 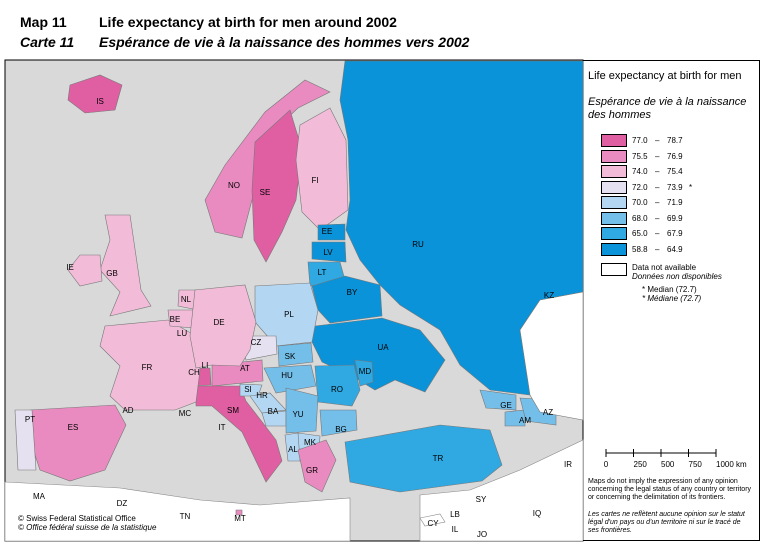 What do you see at coordinates (293, 449) in the screenshot?
I see `country-label: AL` at bounding box center [293, 449].